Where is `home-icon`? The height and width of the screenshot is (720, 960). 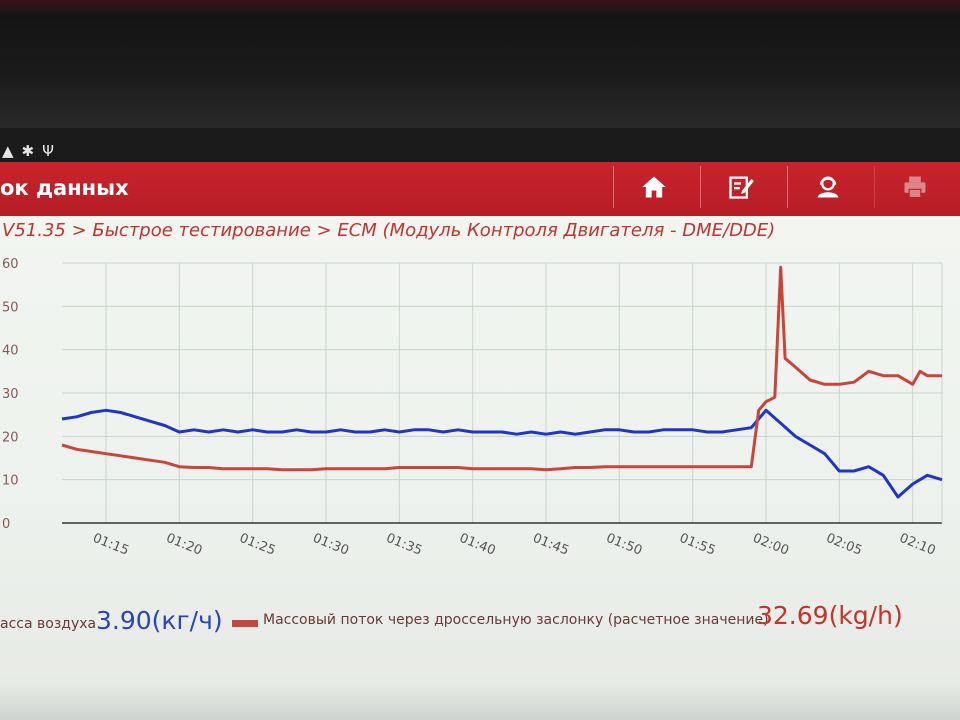 home-icon is located at coordinates (654, 187).